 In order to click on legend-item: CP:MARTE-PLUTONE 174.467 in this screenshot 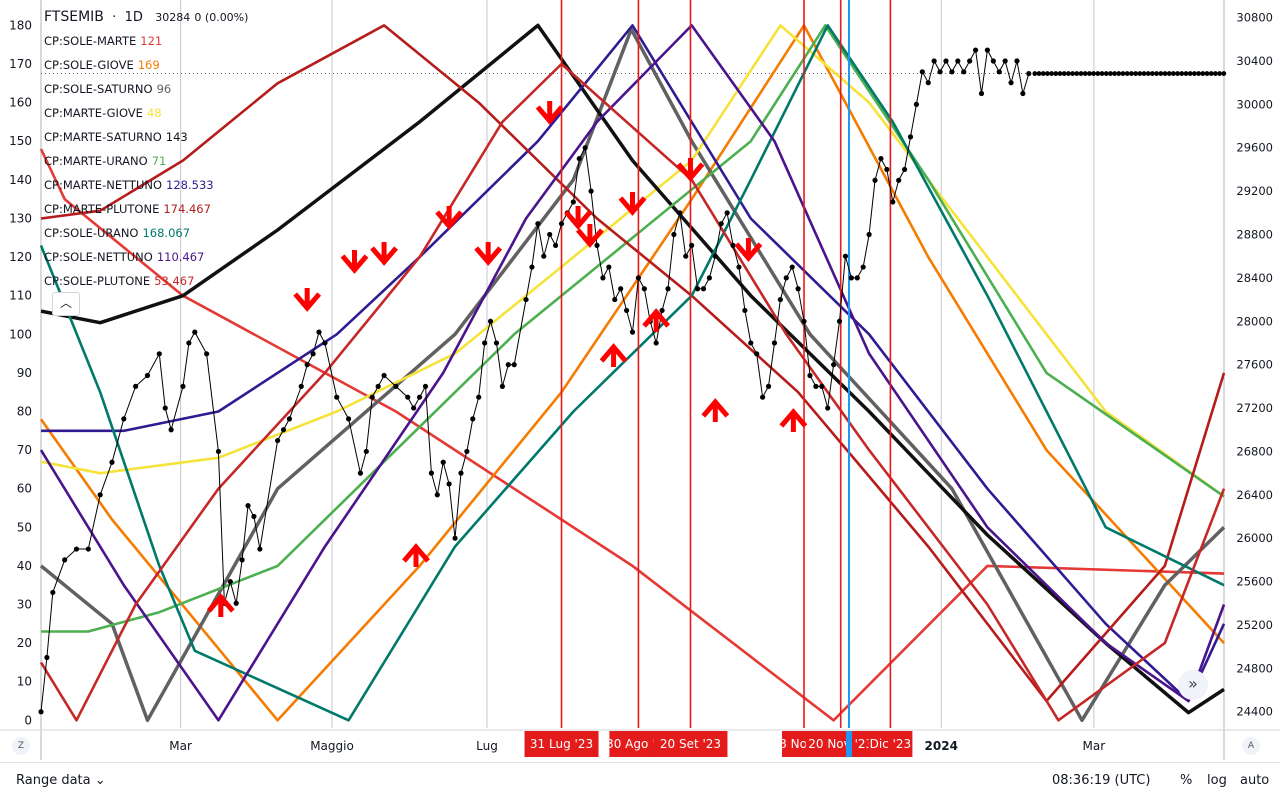, I will do `click(146, 209)`.